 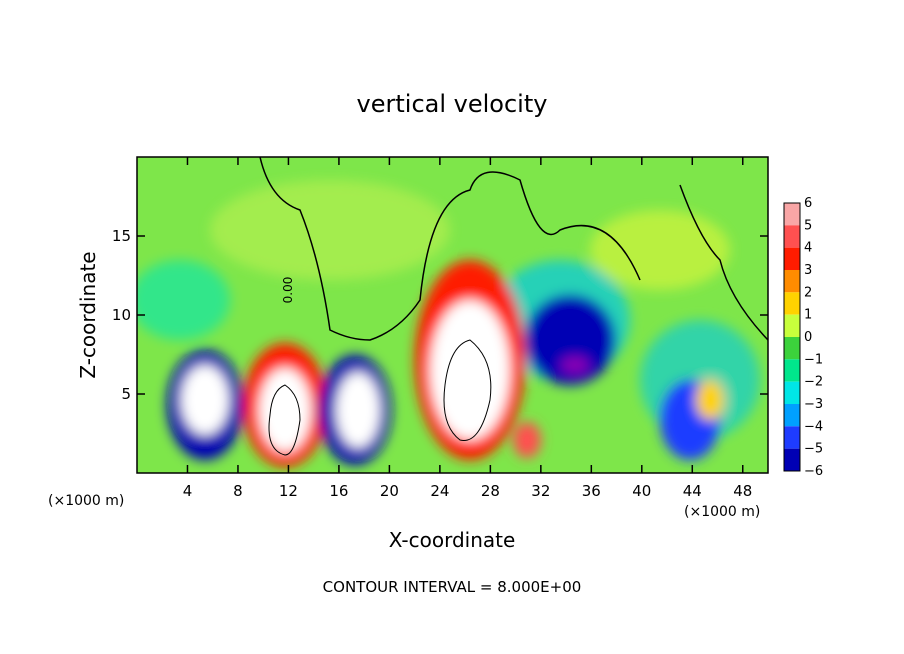 I want to click on x-tick-label: 12, so click(x=288, y=491).